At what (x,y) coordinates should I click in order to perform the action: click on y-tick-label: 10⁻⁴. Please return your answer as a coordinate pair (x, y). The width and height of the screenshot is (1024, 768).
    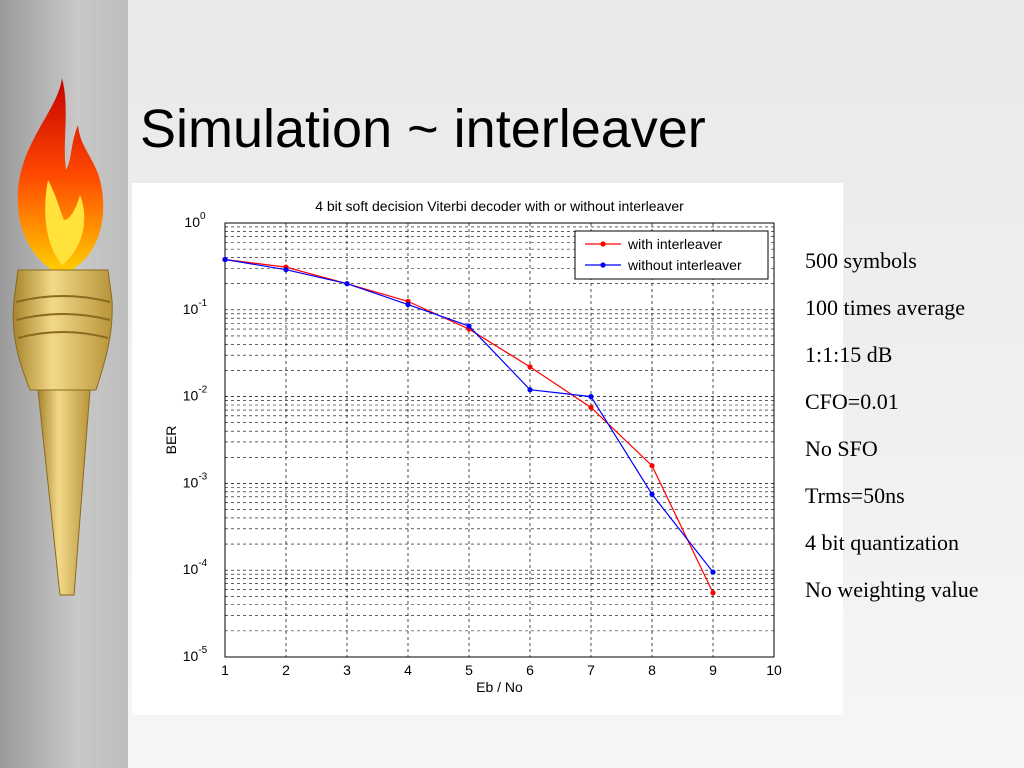
    Looking at the image, I should click on (195, 567).